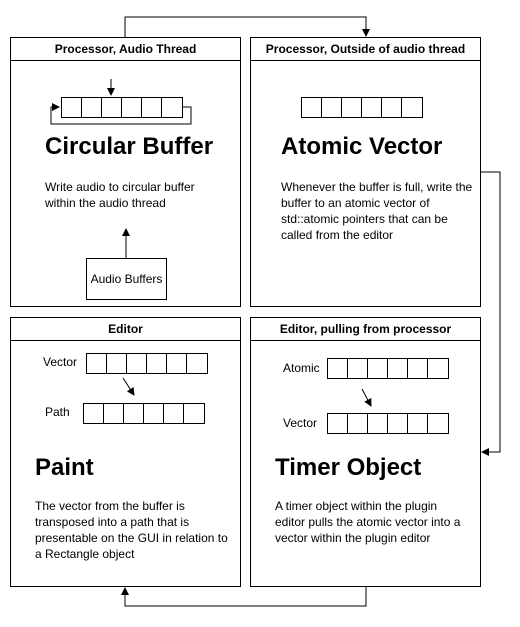 The width and height of the screenshot is (520, 627). I want to click on panel-title: Timer Object, so click(348, 468).